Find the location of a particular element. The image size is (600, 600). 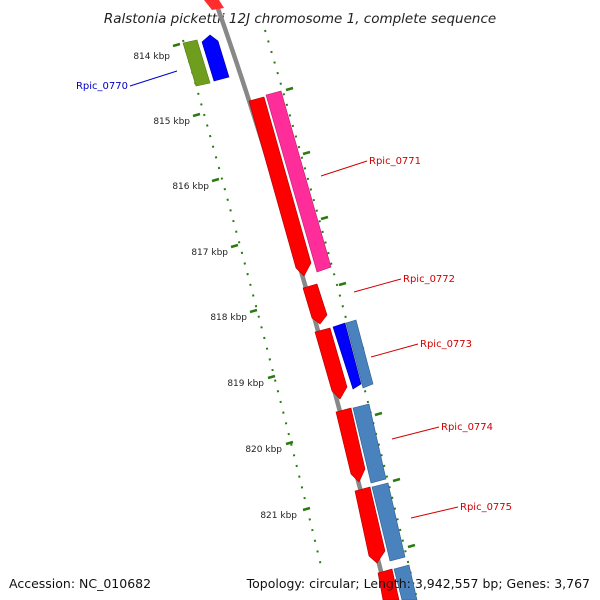

gene-label-rpic-0770: Rpic_0770 is located at coordinates (102, 86).